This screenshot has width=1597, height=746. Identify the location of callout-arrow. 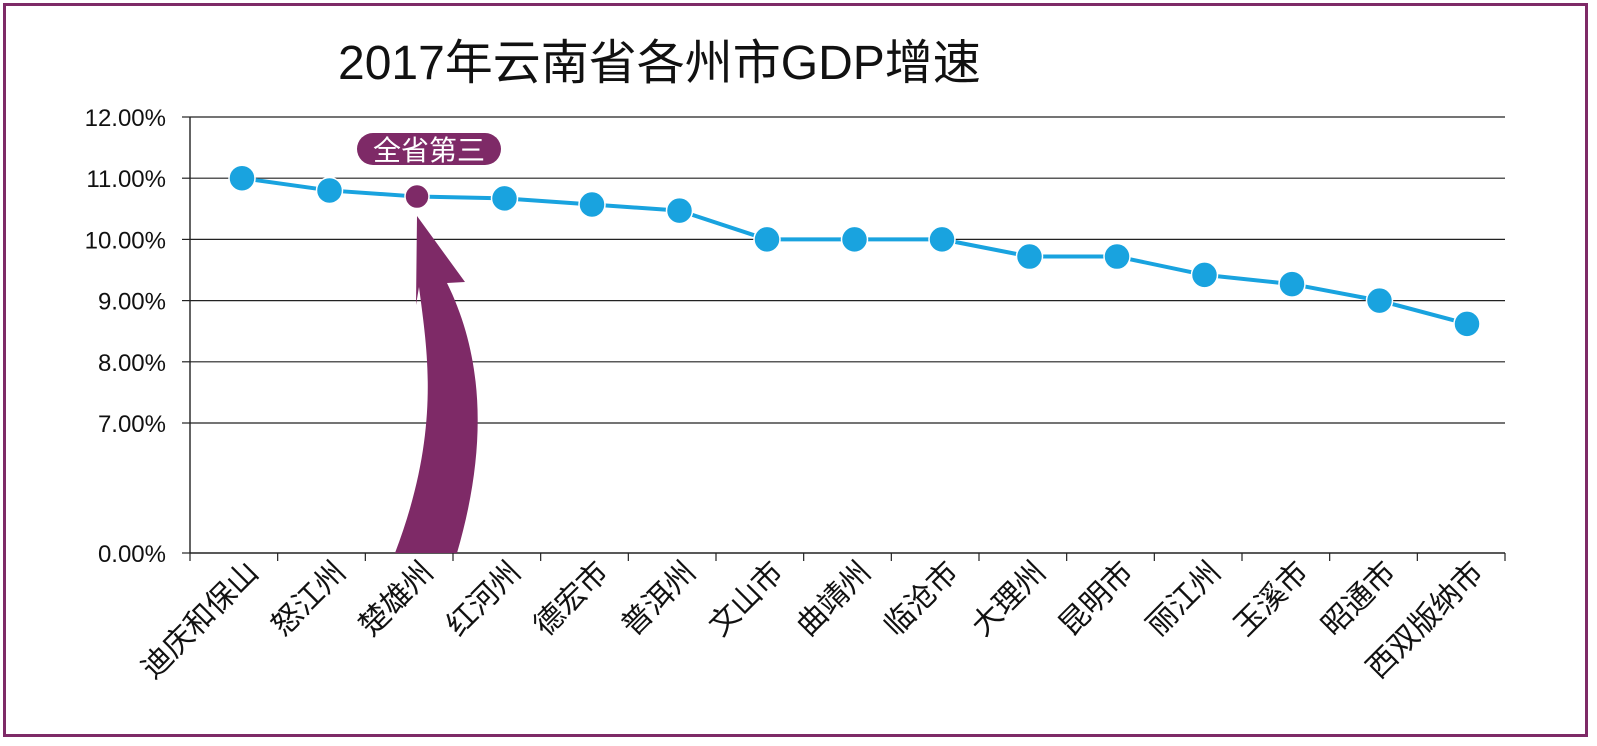
(436, 384).